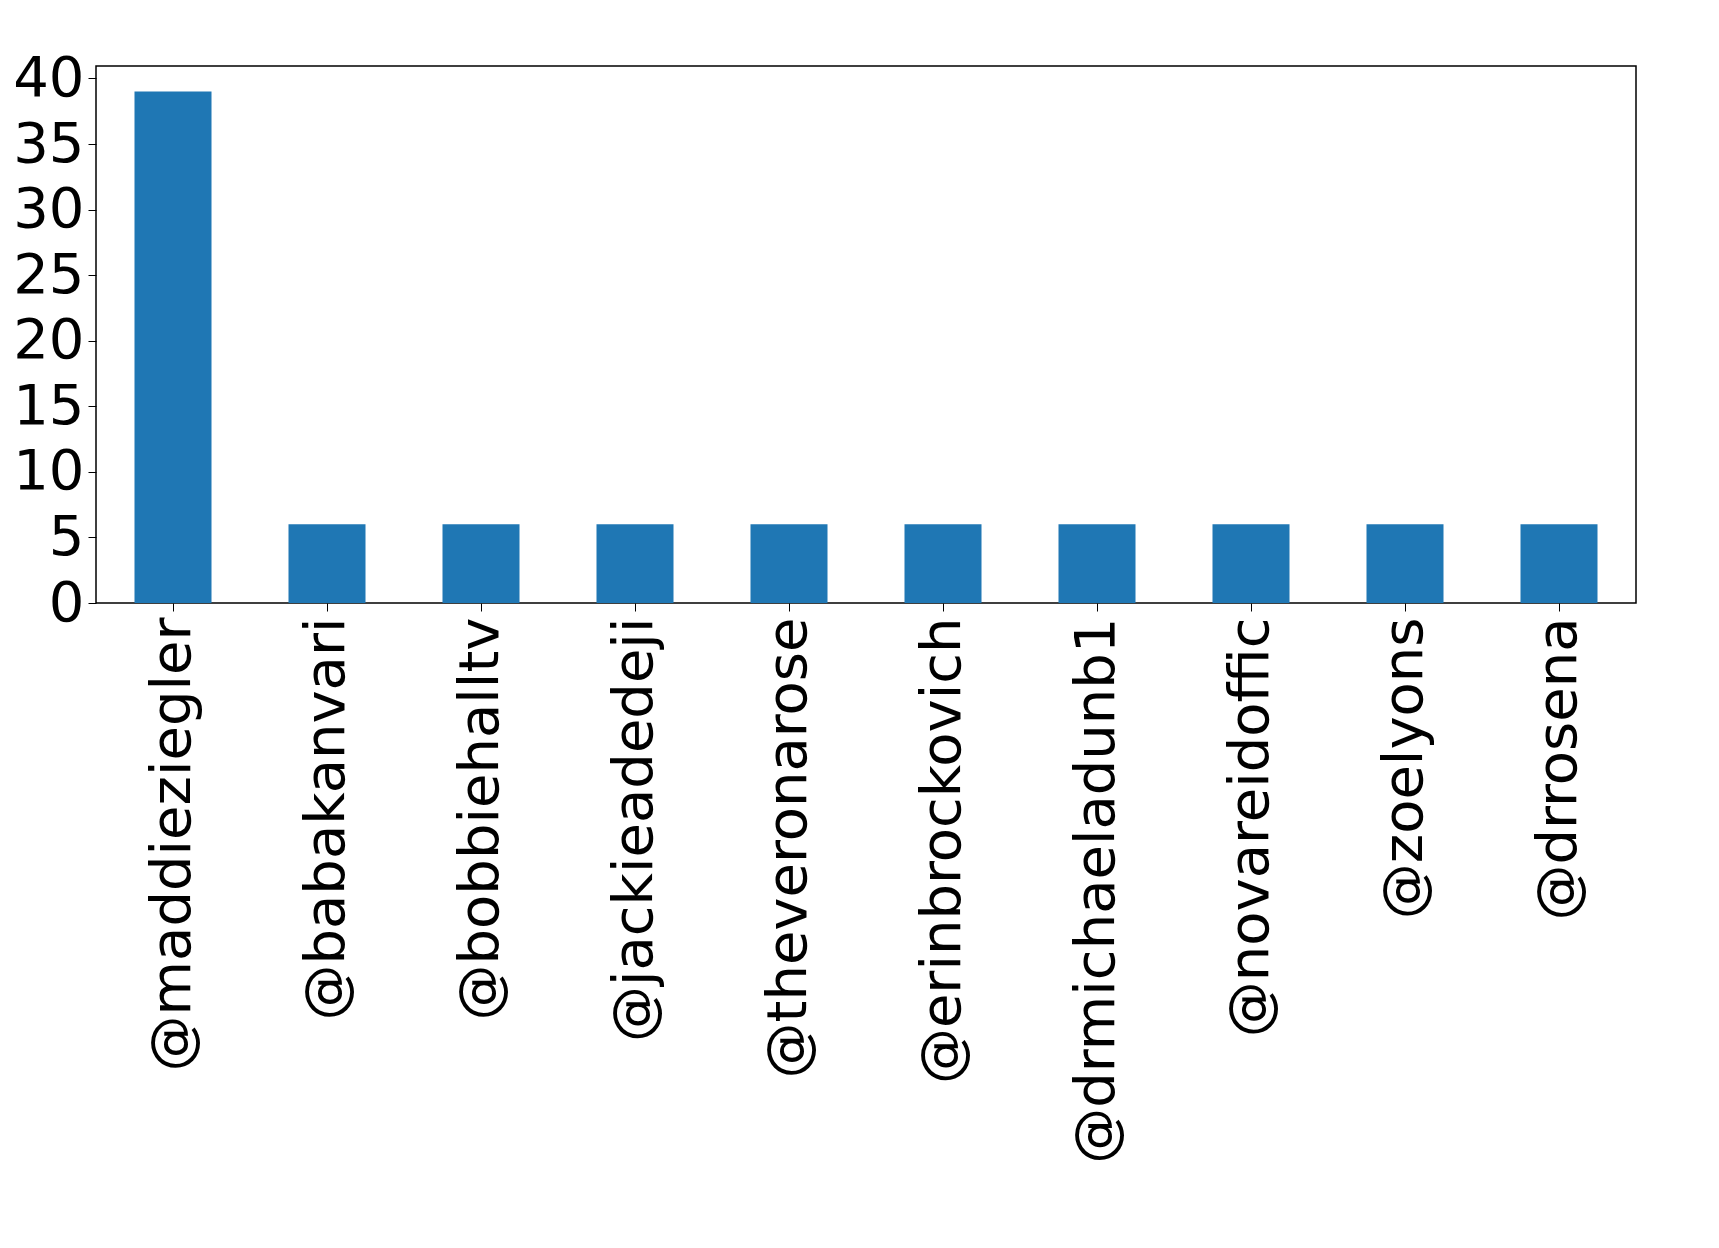 The image size is (1719, 1248). What do you see at coordinates (1248, 827) in the screenshot?
I see `x-tick-label: @novareidoffic` at bounding box center [1248, 827].